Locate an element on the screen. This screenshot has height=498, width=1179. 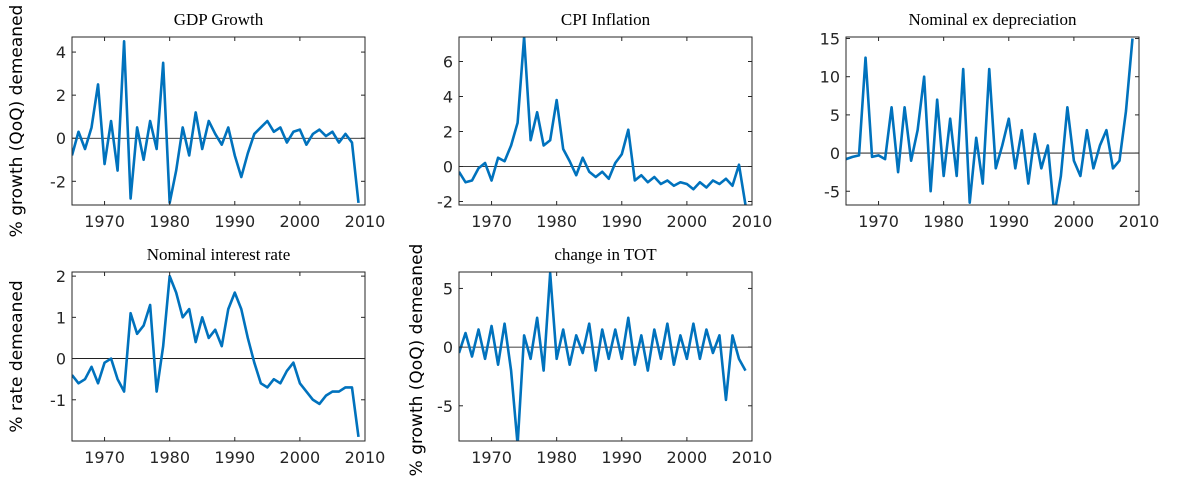
axes-title: Nominal ex depreciation is located at coordinates (992, 19).